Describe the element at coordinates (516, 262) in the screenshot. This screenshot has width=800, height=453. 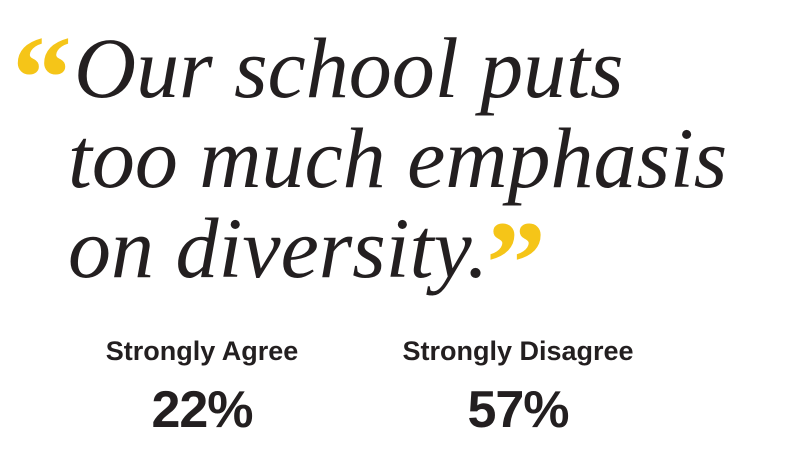
I see `close-quote-mark: ”` at that location.